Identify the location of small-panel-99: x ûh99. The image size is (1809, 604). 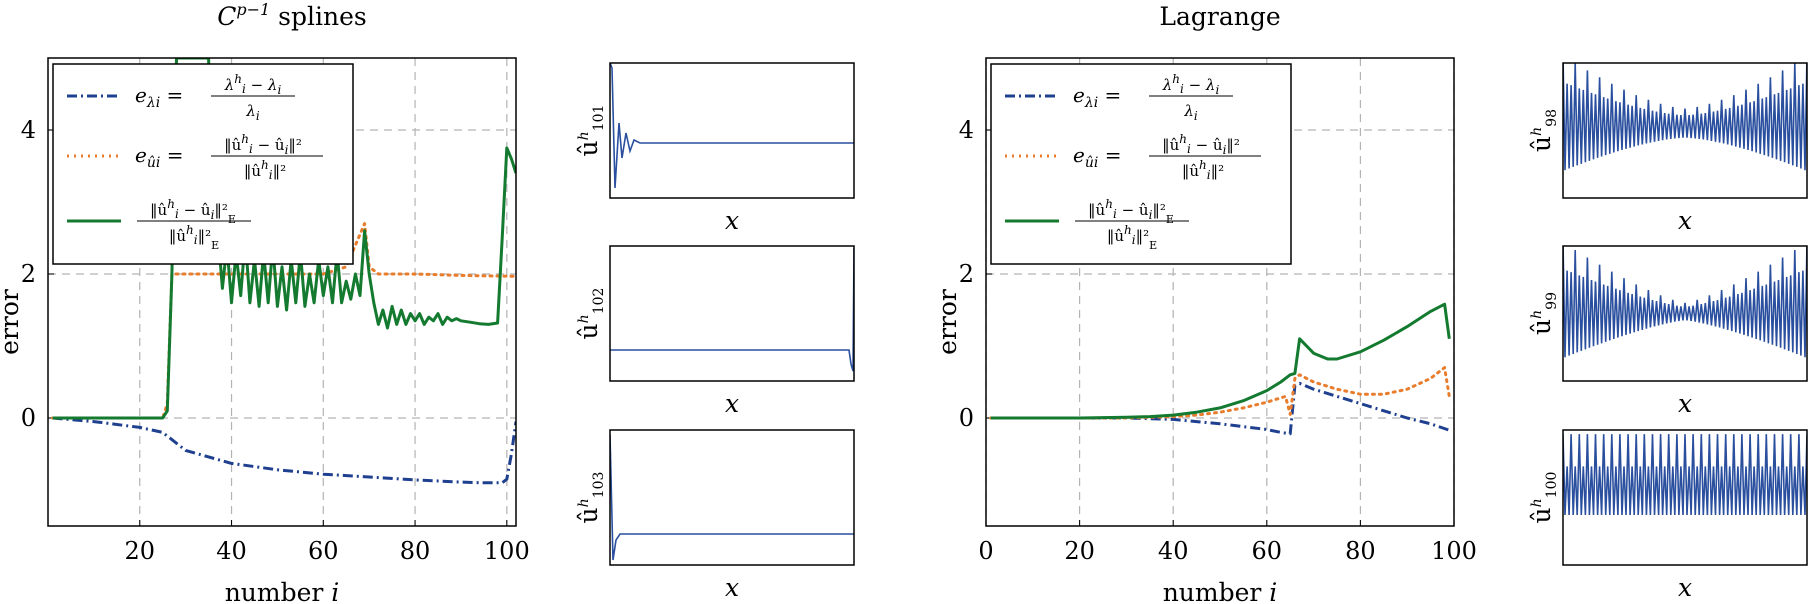
(1667, 331).